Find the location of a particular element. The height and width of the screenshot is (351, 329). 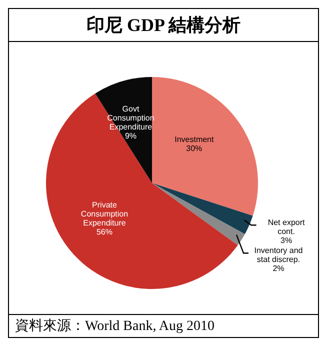

data-label: 30% is located at coordinates (194, 149).